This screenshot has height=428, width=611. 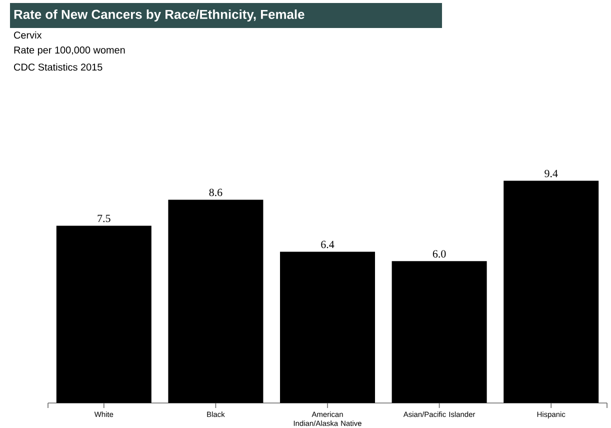 I want to click on data-label: 7.5, so click(x=104, y=218).